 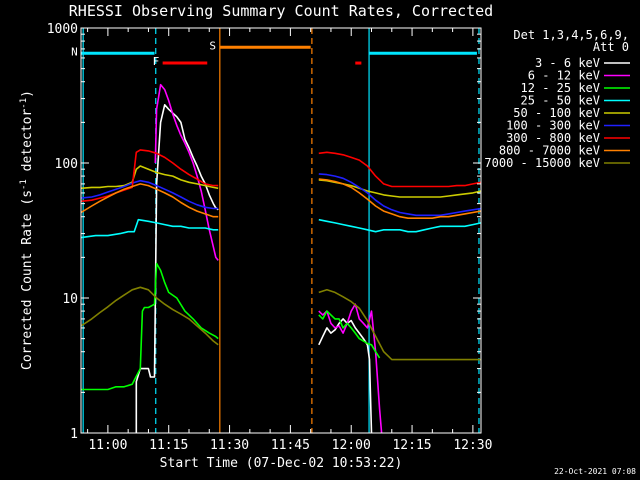 What do you see at coordinates (66, 164) in the screenshot?
I see `y-tick-label-2: 100` at bounding box center [66, 164].